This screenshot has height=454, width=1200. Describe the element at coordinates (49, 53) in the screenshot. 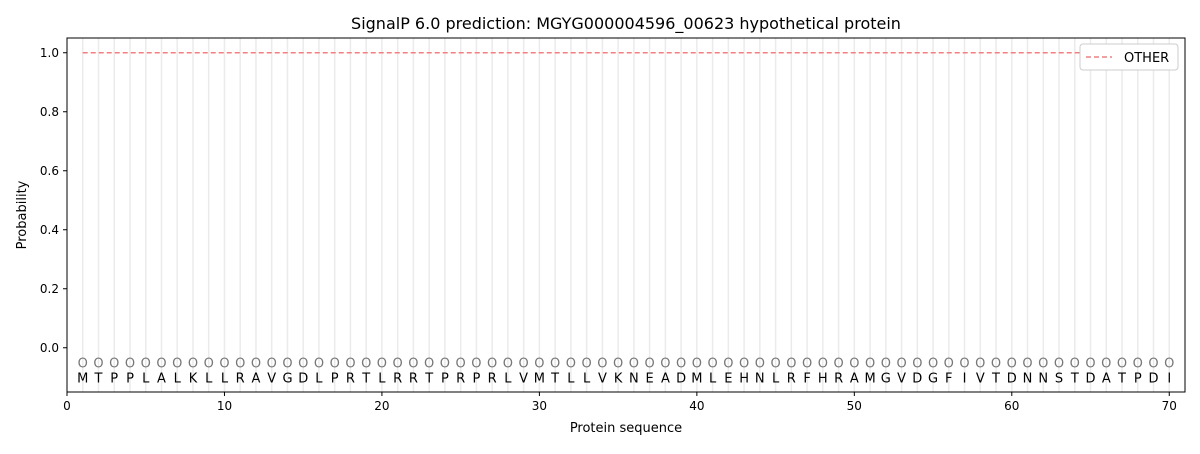

I see `y-tick-label: 1.0` at that location.